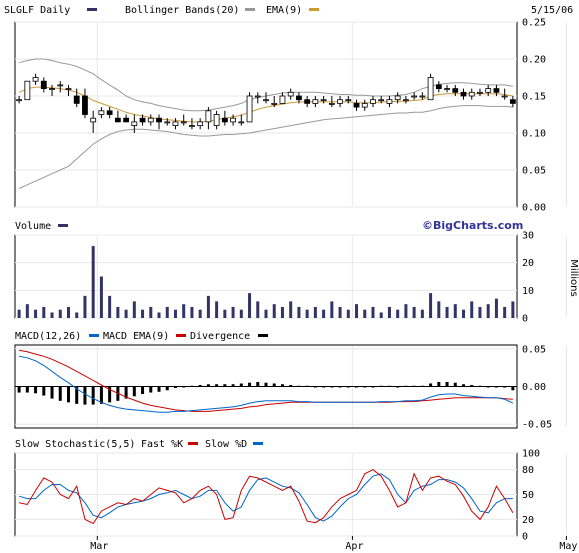 This screenshot has height=553, width=579. I want to click on macd-legend-label-0: MACD(12,26), so click(48, 336).